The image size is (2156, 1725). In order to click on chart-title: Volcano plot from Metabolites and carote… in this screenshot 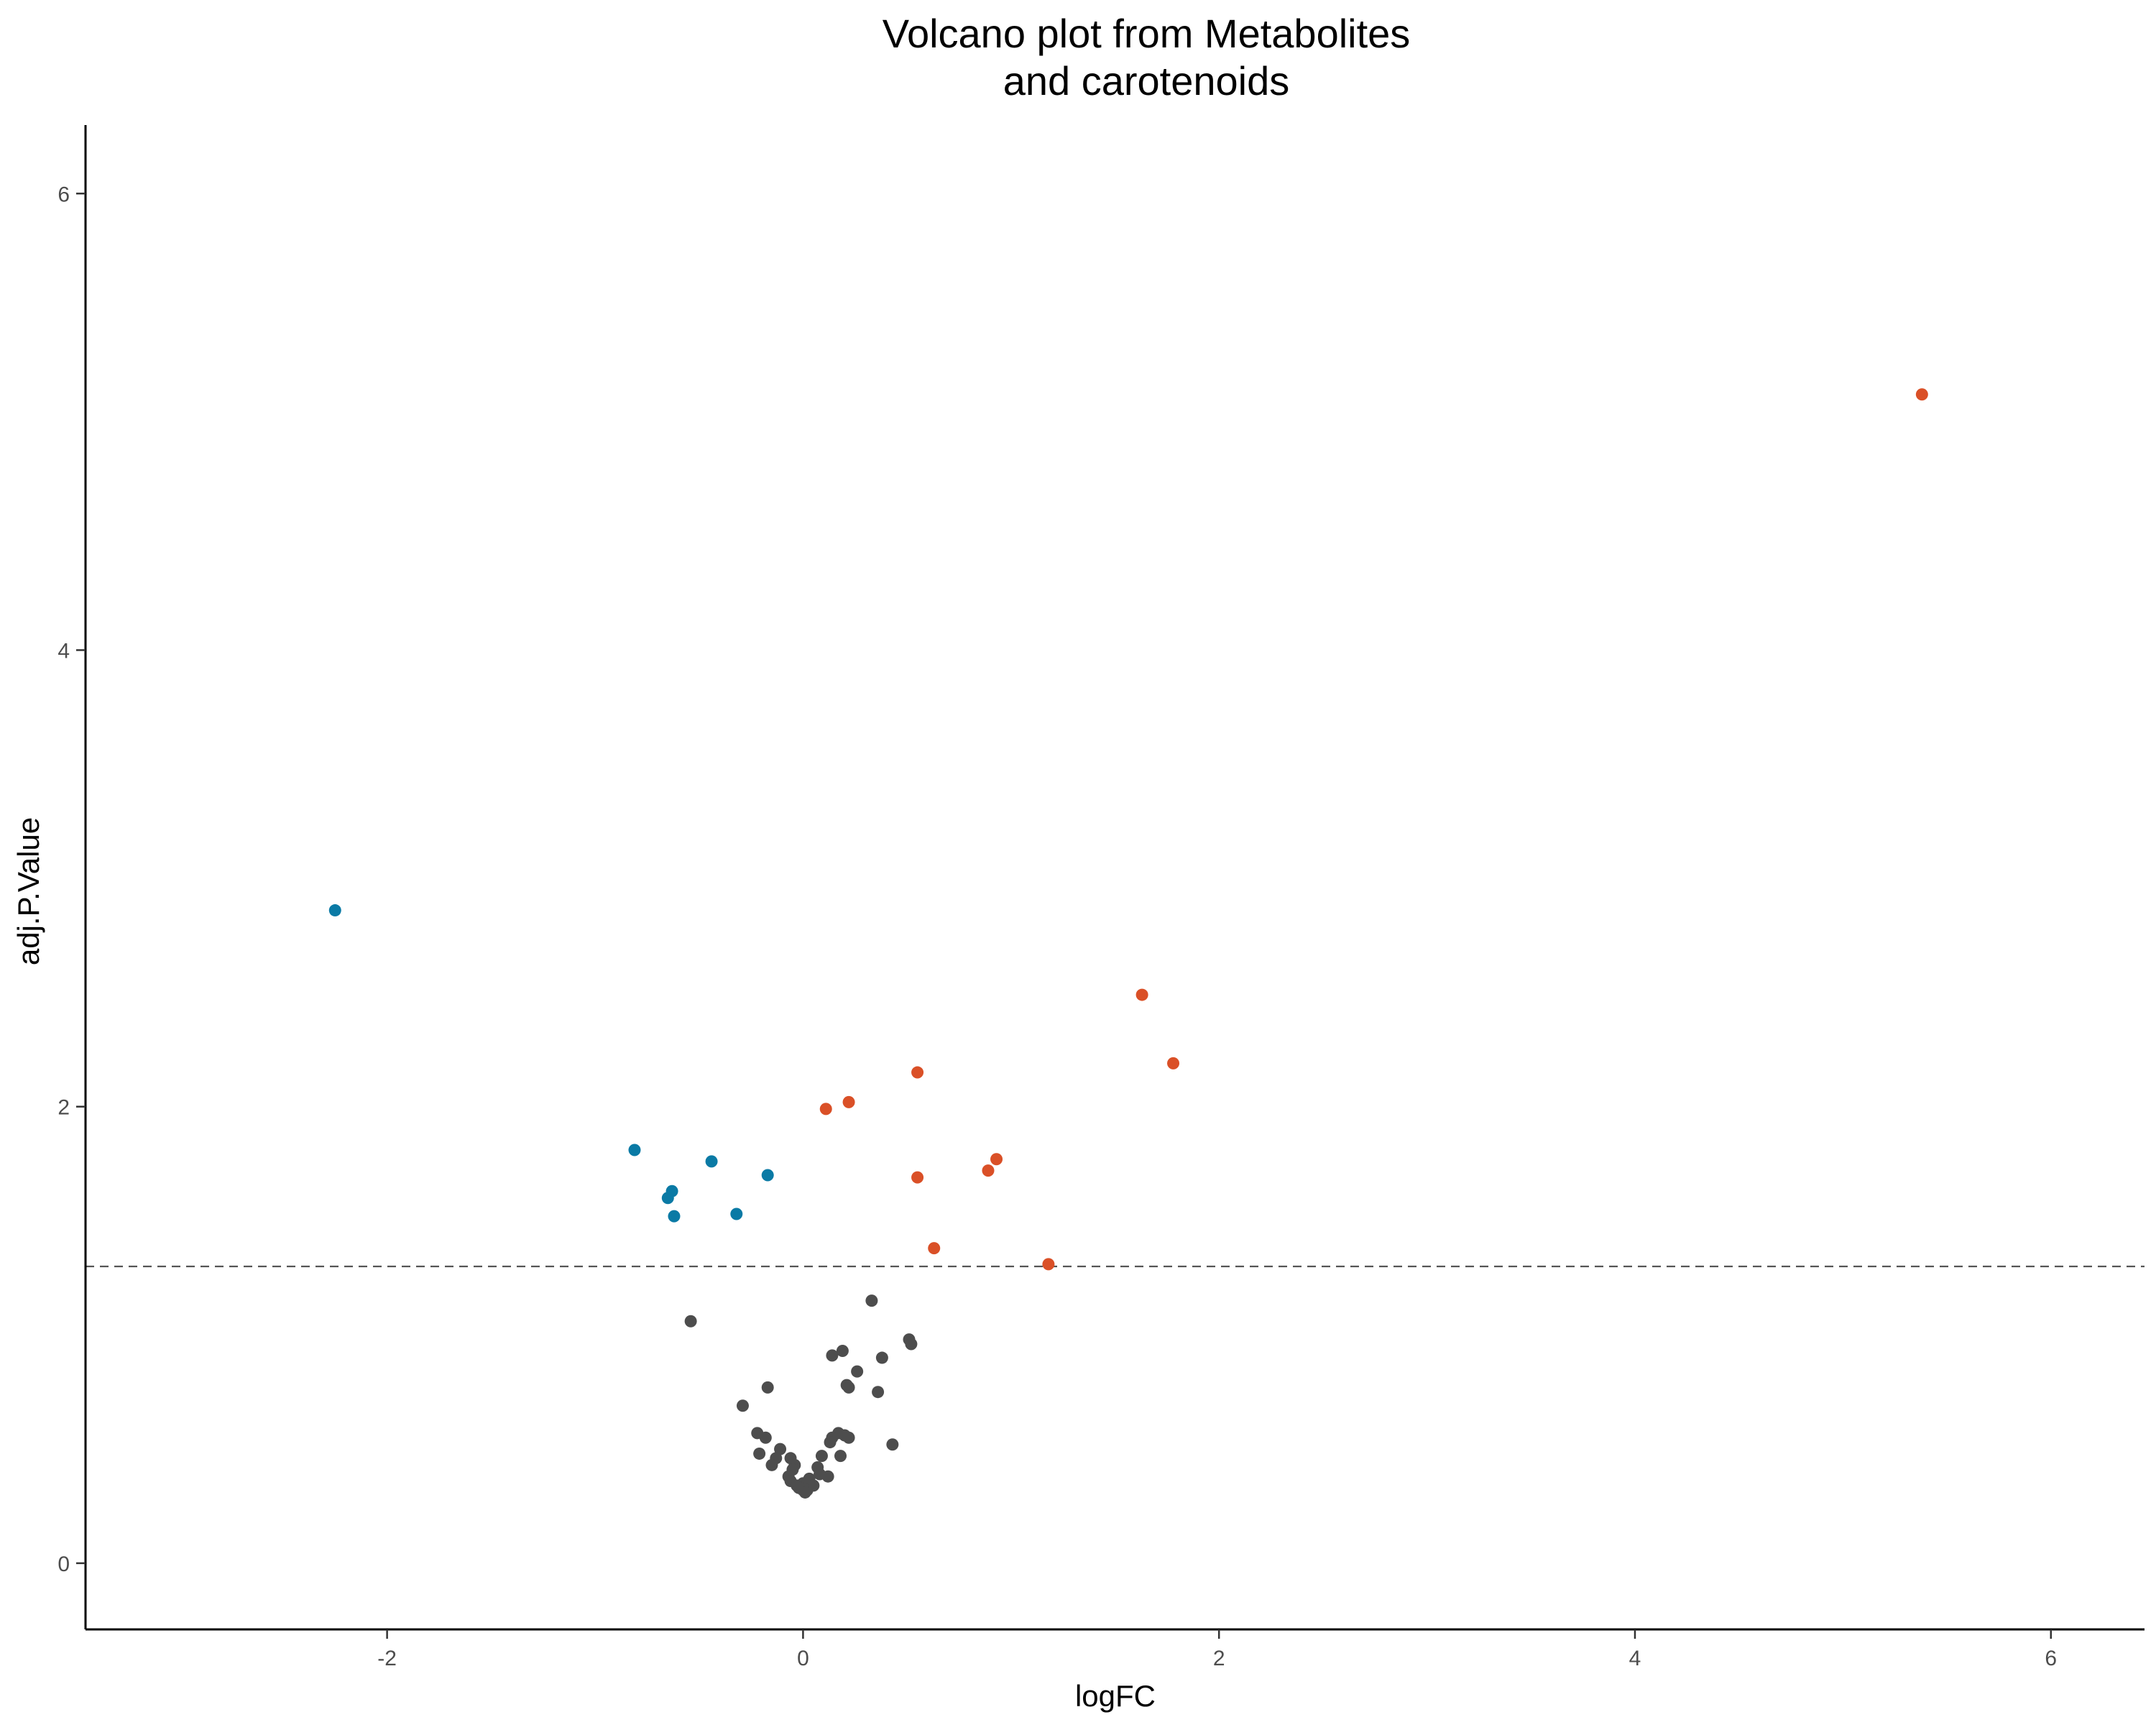, I will do `click(1147, 57)`.